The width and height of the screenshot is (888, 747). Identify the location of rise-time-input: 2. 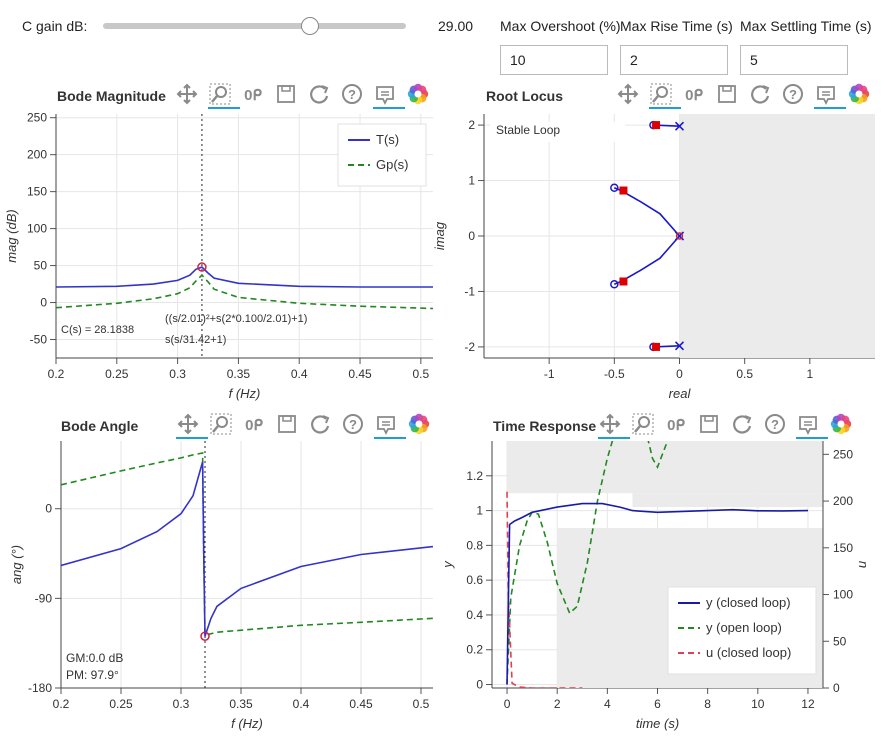
(674, 60).